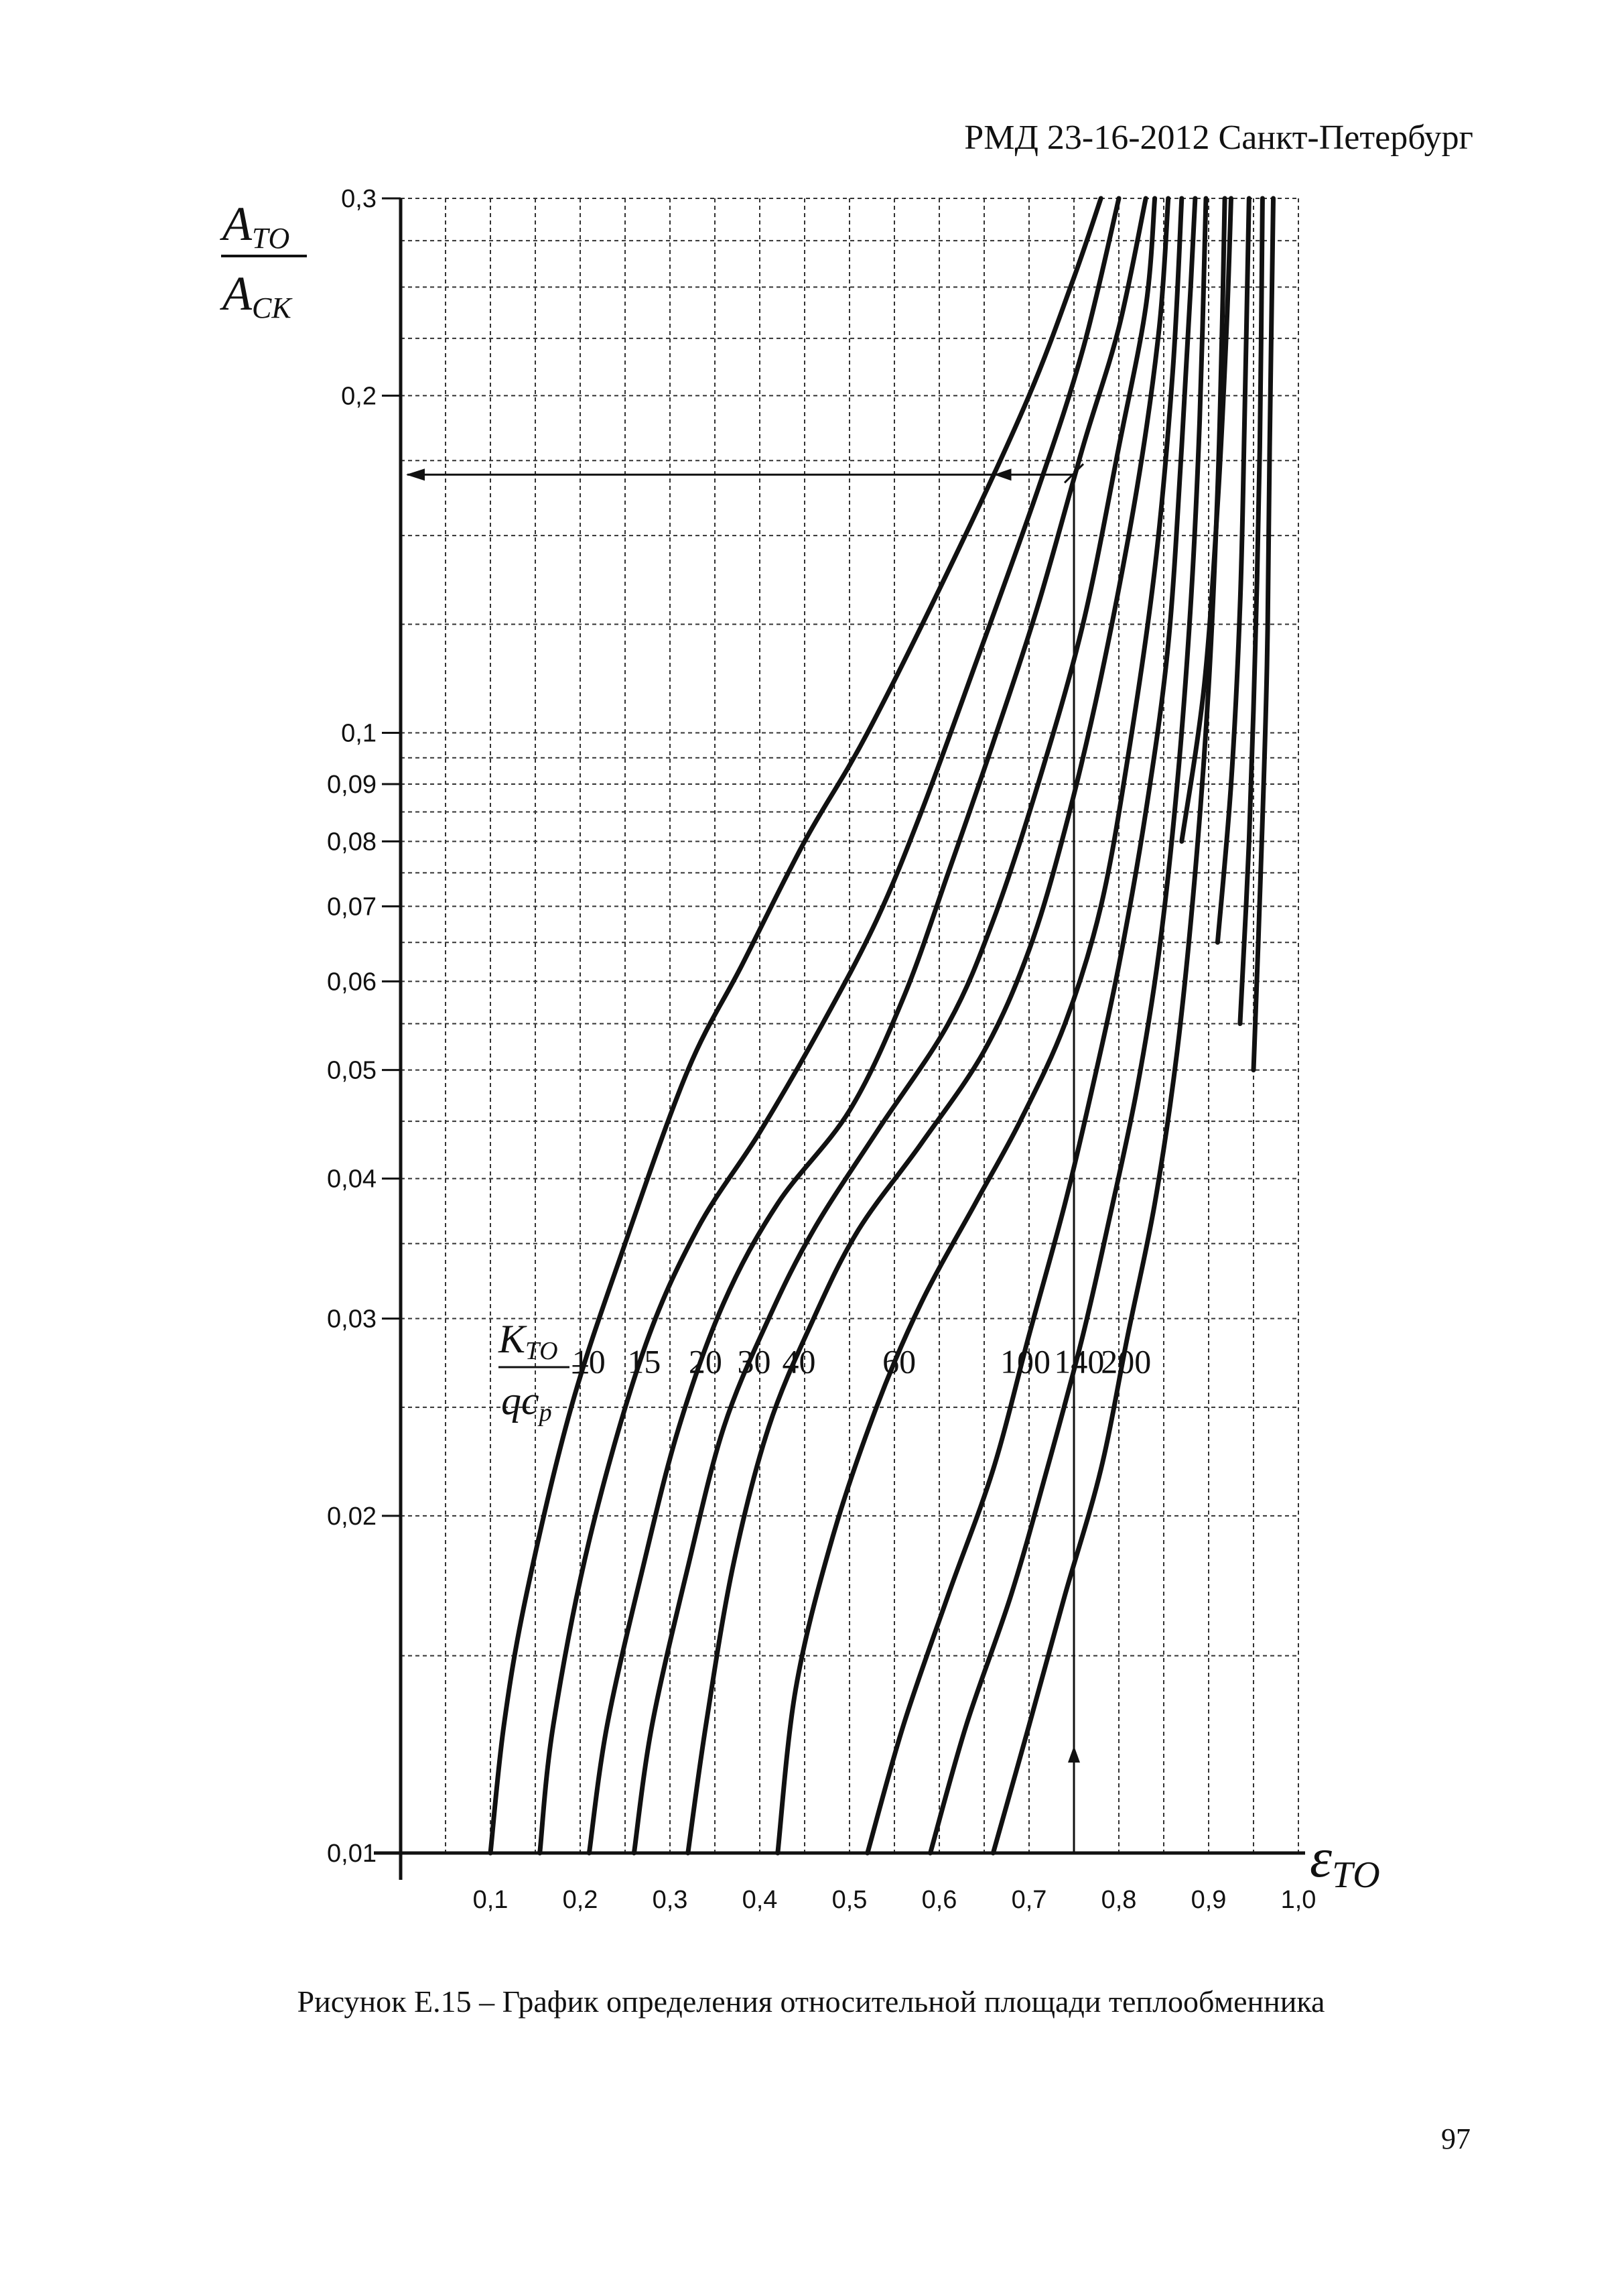  What do you see at coordinates (359, 396) in the screenshot?
I see `y-tick-label: 0,2` at bounding box center [359, 396].